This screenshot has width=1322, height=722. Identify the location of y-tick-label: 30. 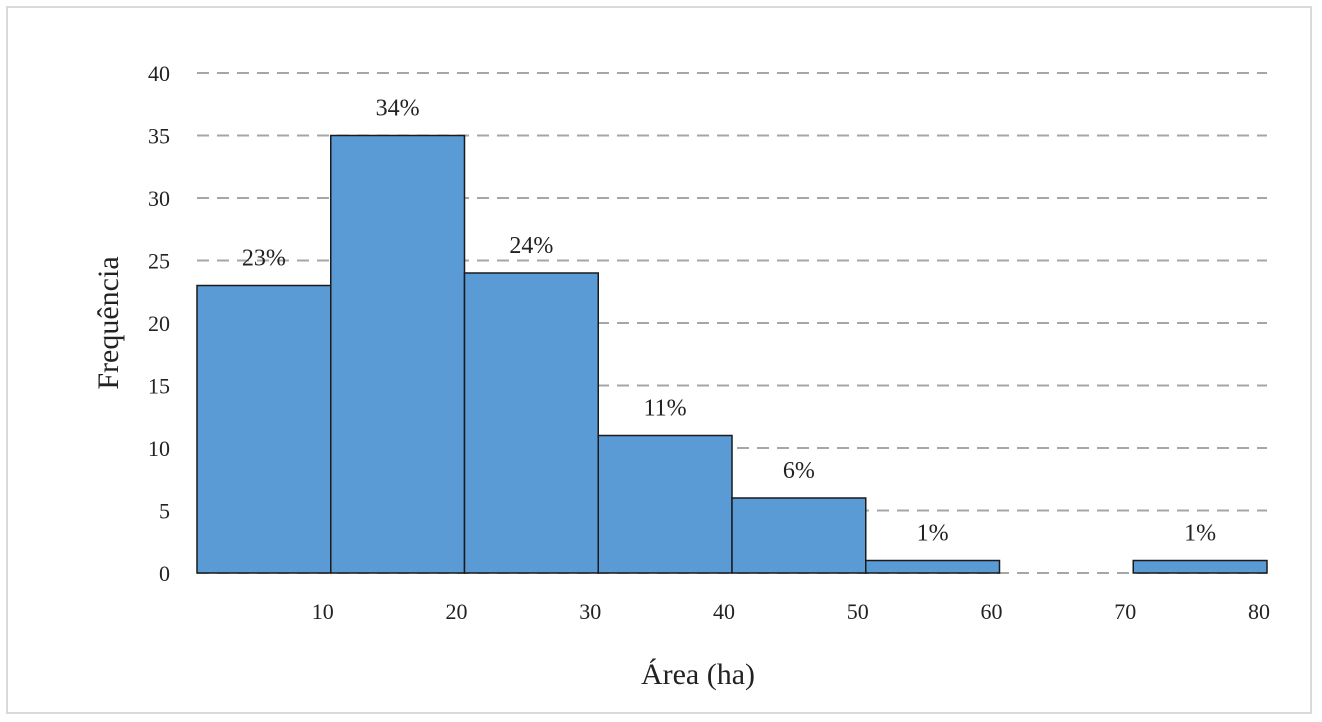
(159, 198).